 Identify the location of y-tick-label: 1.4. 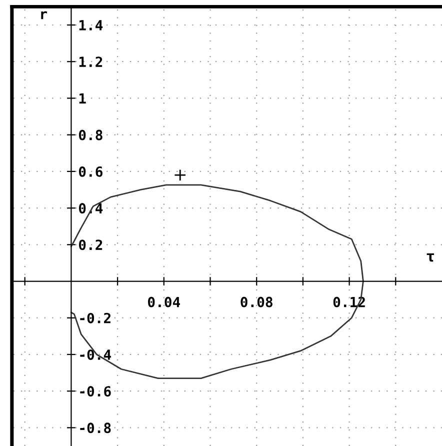
(91, 25).